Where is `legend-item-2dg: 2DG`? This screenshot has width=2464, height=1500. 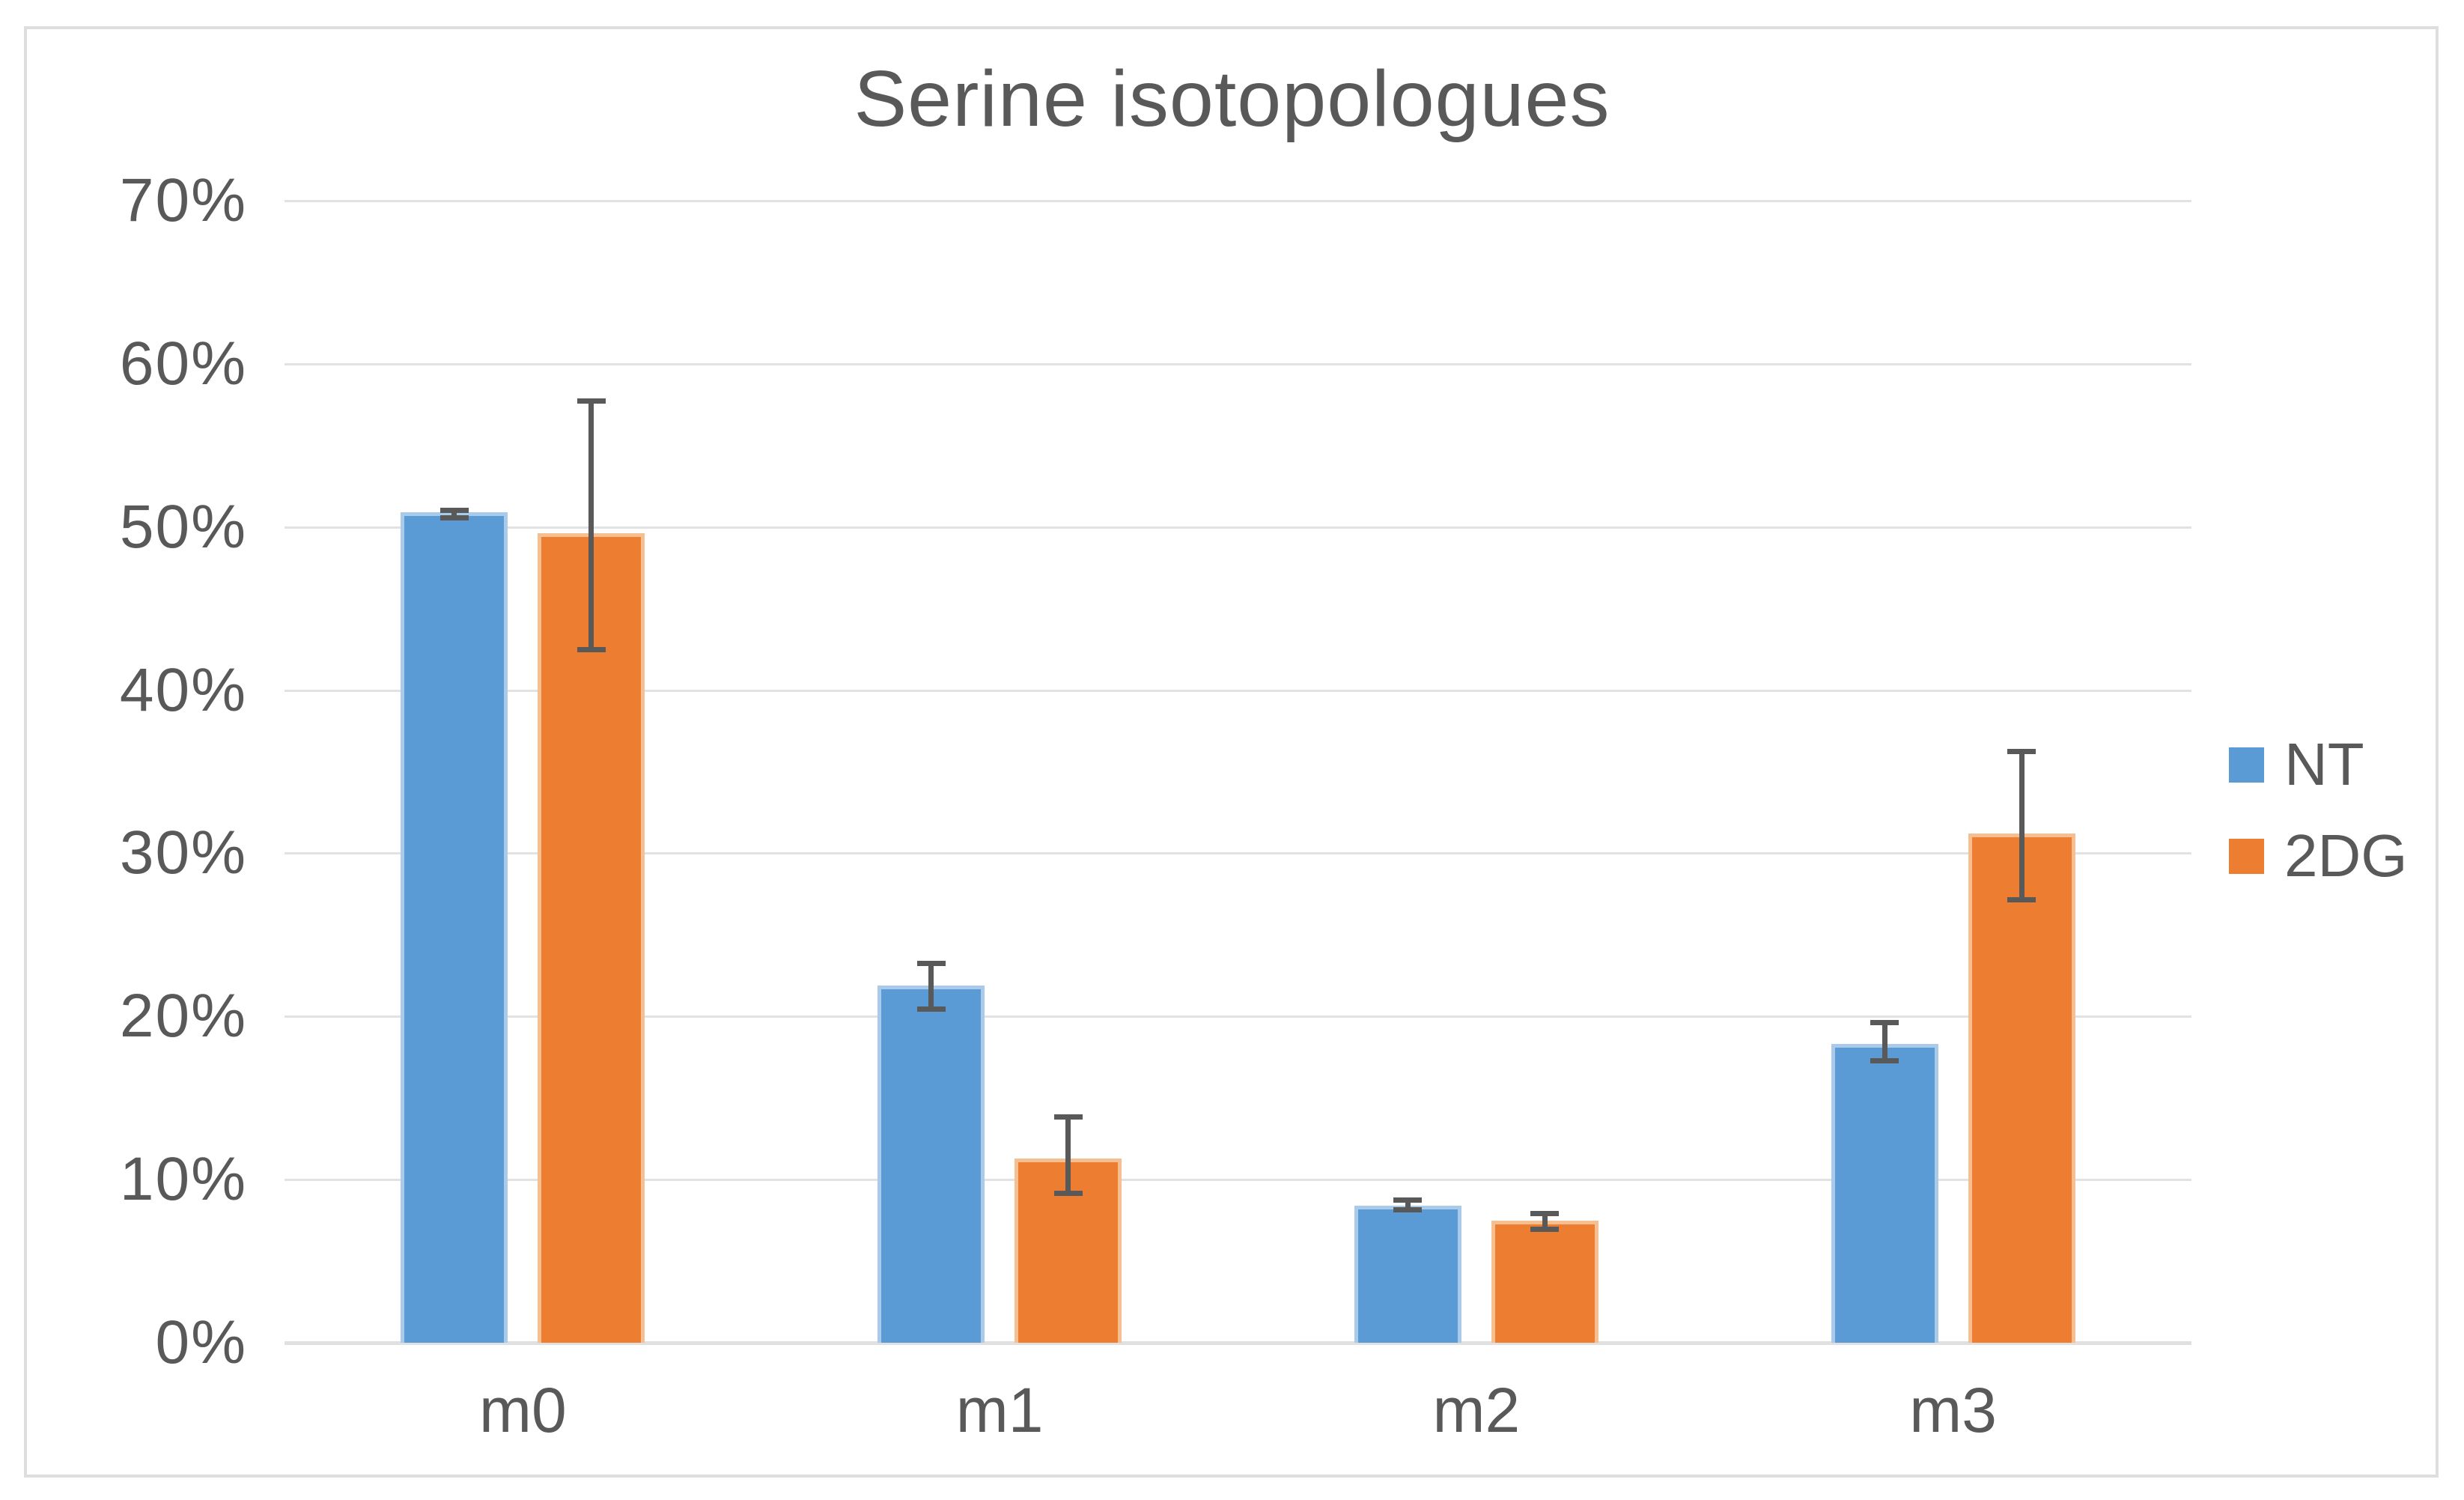
legend-item-2dg: 2DG is located at coordinates (2318, 855).